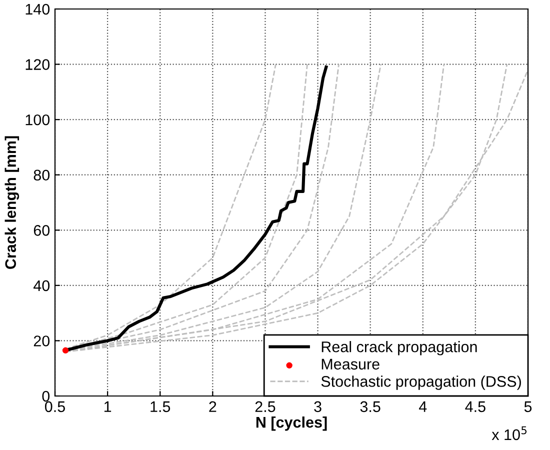 The height and width of the screenshot is (450, 550). I want to click on x-tick-label: 1, so click(108, 406).